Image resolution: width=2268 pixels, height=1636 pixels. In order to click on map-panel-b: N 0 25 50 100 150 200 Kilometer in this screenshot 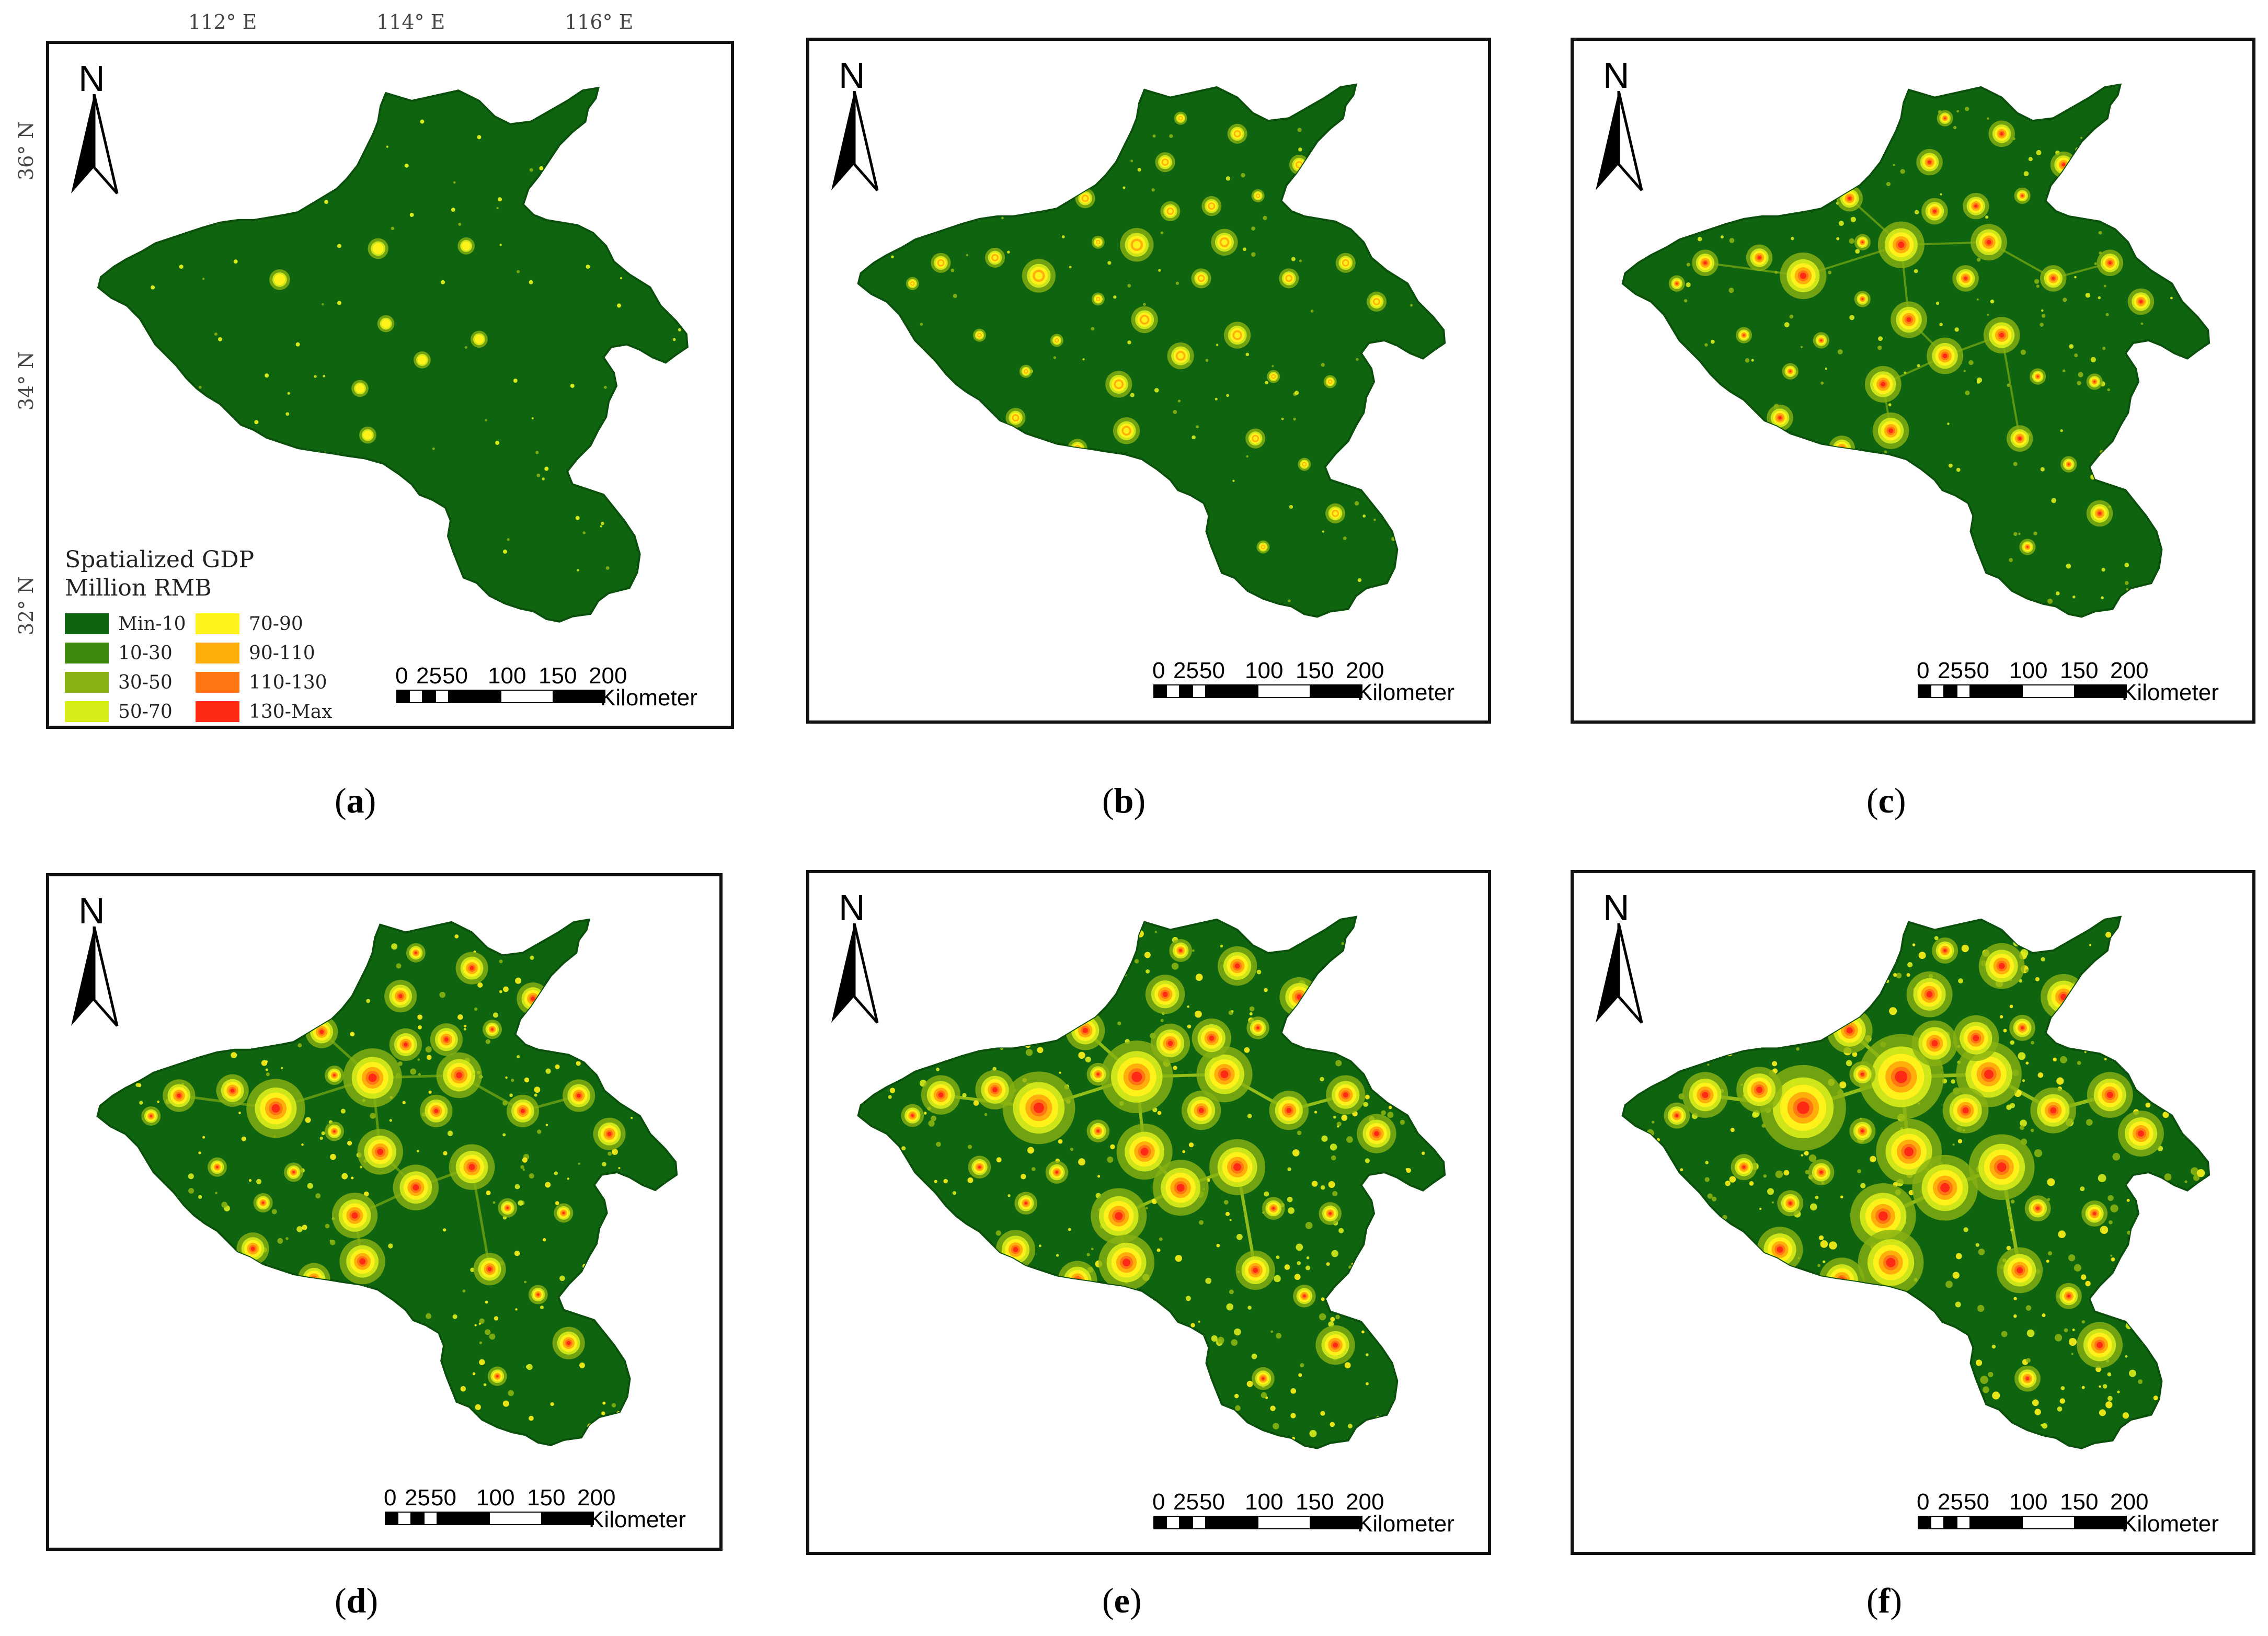, I will do `click(1149, 381)`.